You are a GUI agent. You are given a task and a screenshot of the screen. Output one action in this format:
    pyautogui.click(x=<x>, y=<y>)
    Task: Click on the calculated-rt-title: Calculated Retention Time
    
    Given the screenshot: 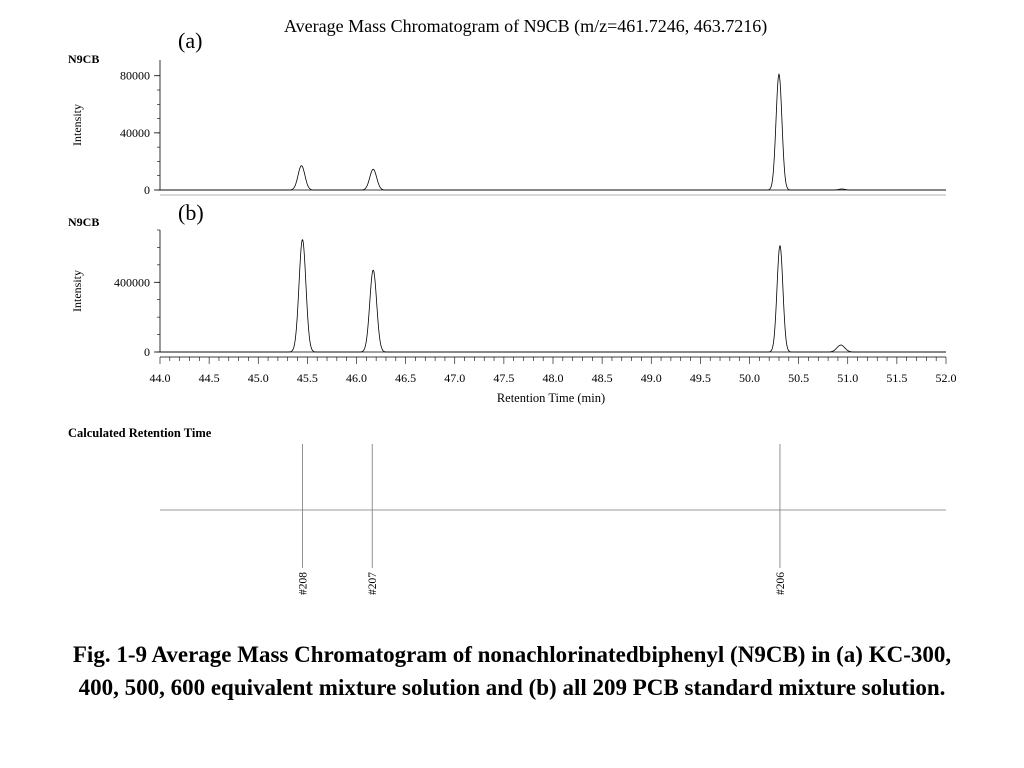 What is the action you would take?
    pyautogui.click(x=140, y=433)
    